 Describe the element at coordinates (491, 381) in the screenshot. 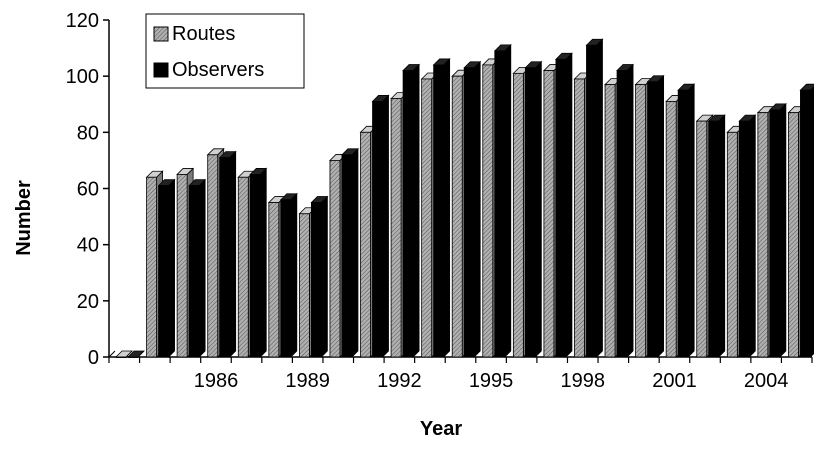

I see `x-tick-label: 1995` at that location.